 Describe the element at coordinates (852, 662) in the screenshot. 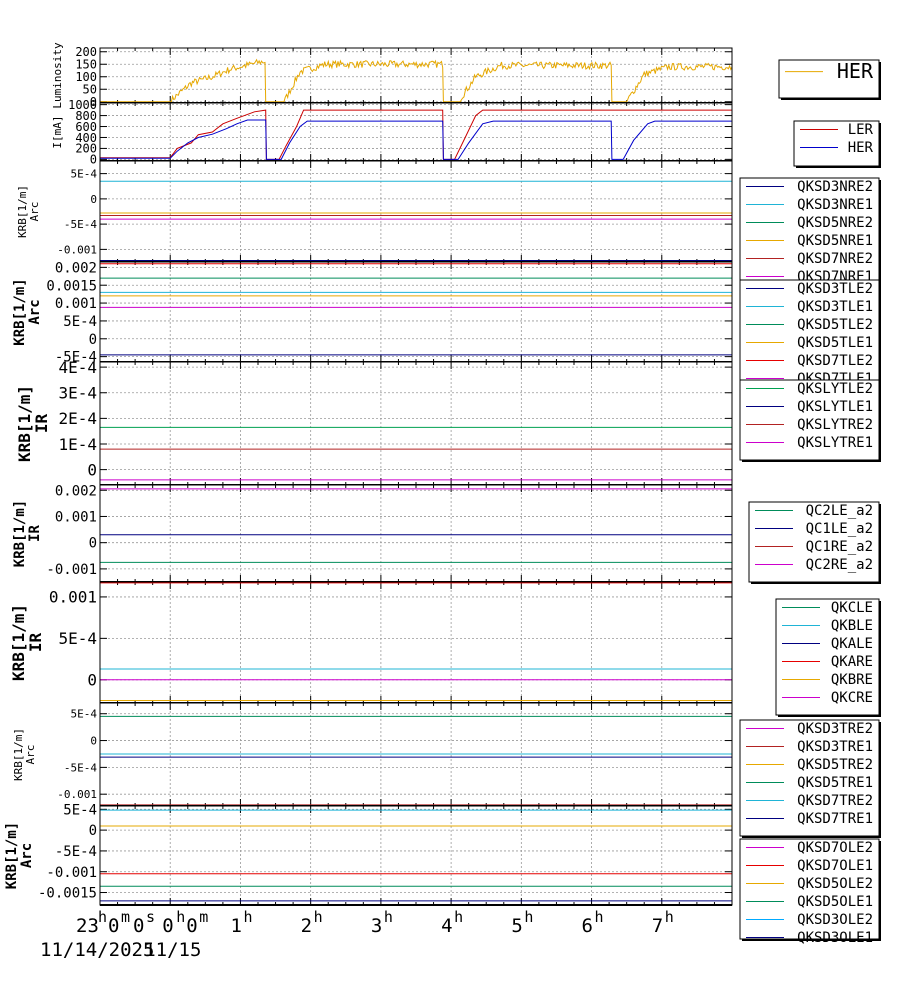

I see `legend-entry-qkare: QKARE` at that location.